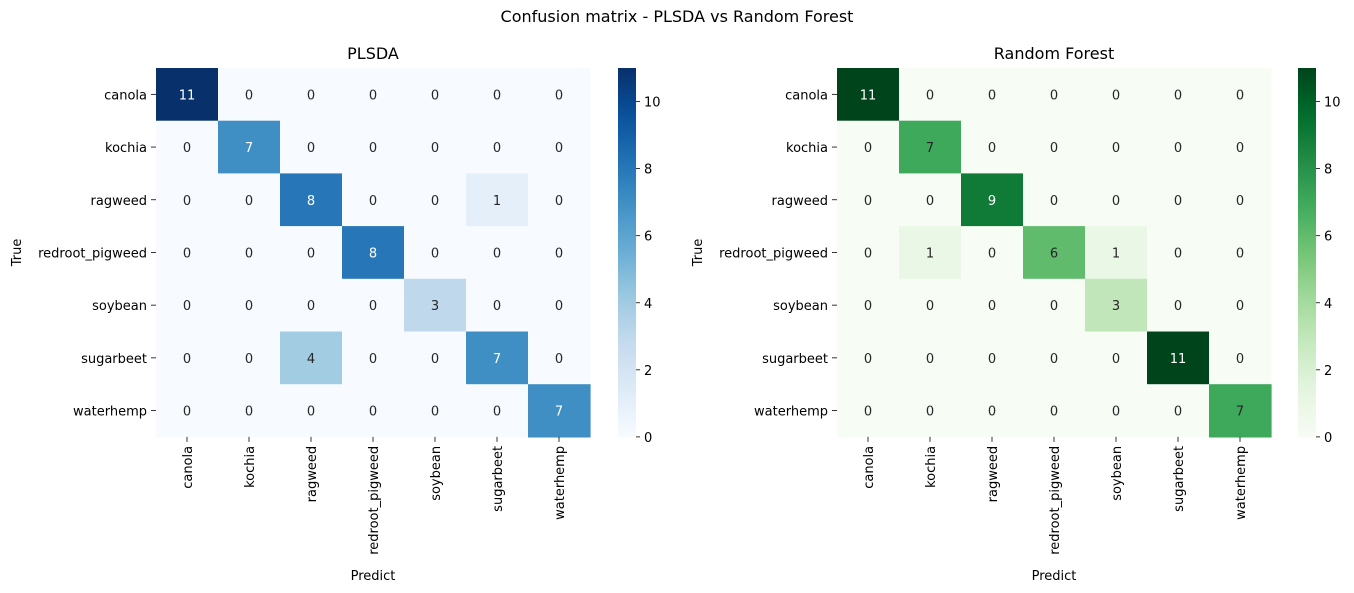  I want to click on x-tick-label: waterhemp, so click(560, 483).